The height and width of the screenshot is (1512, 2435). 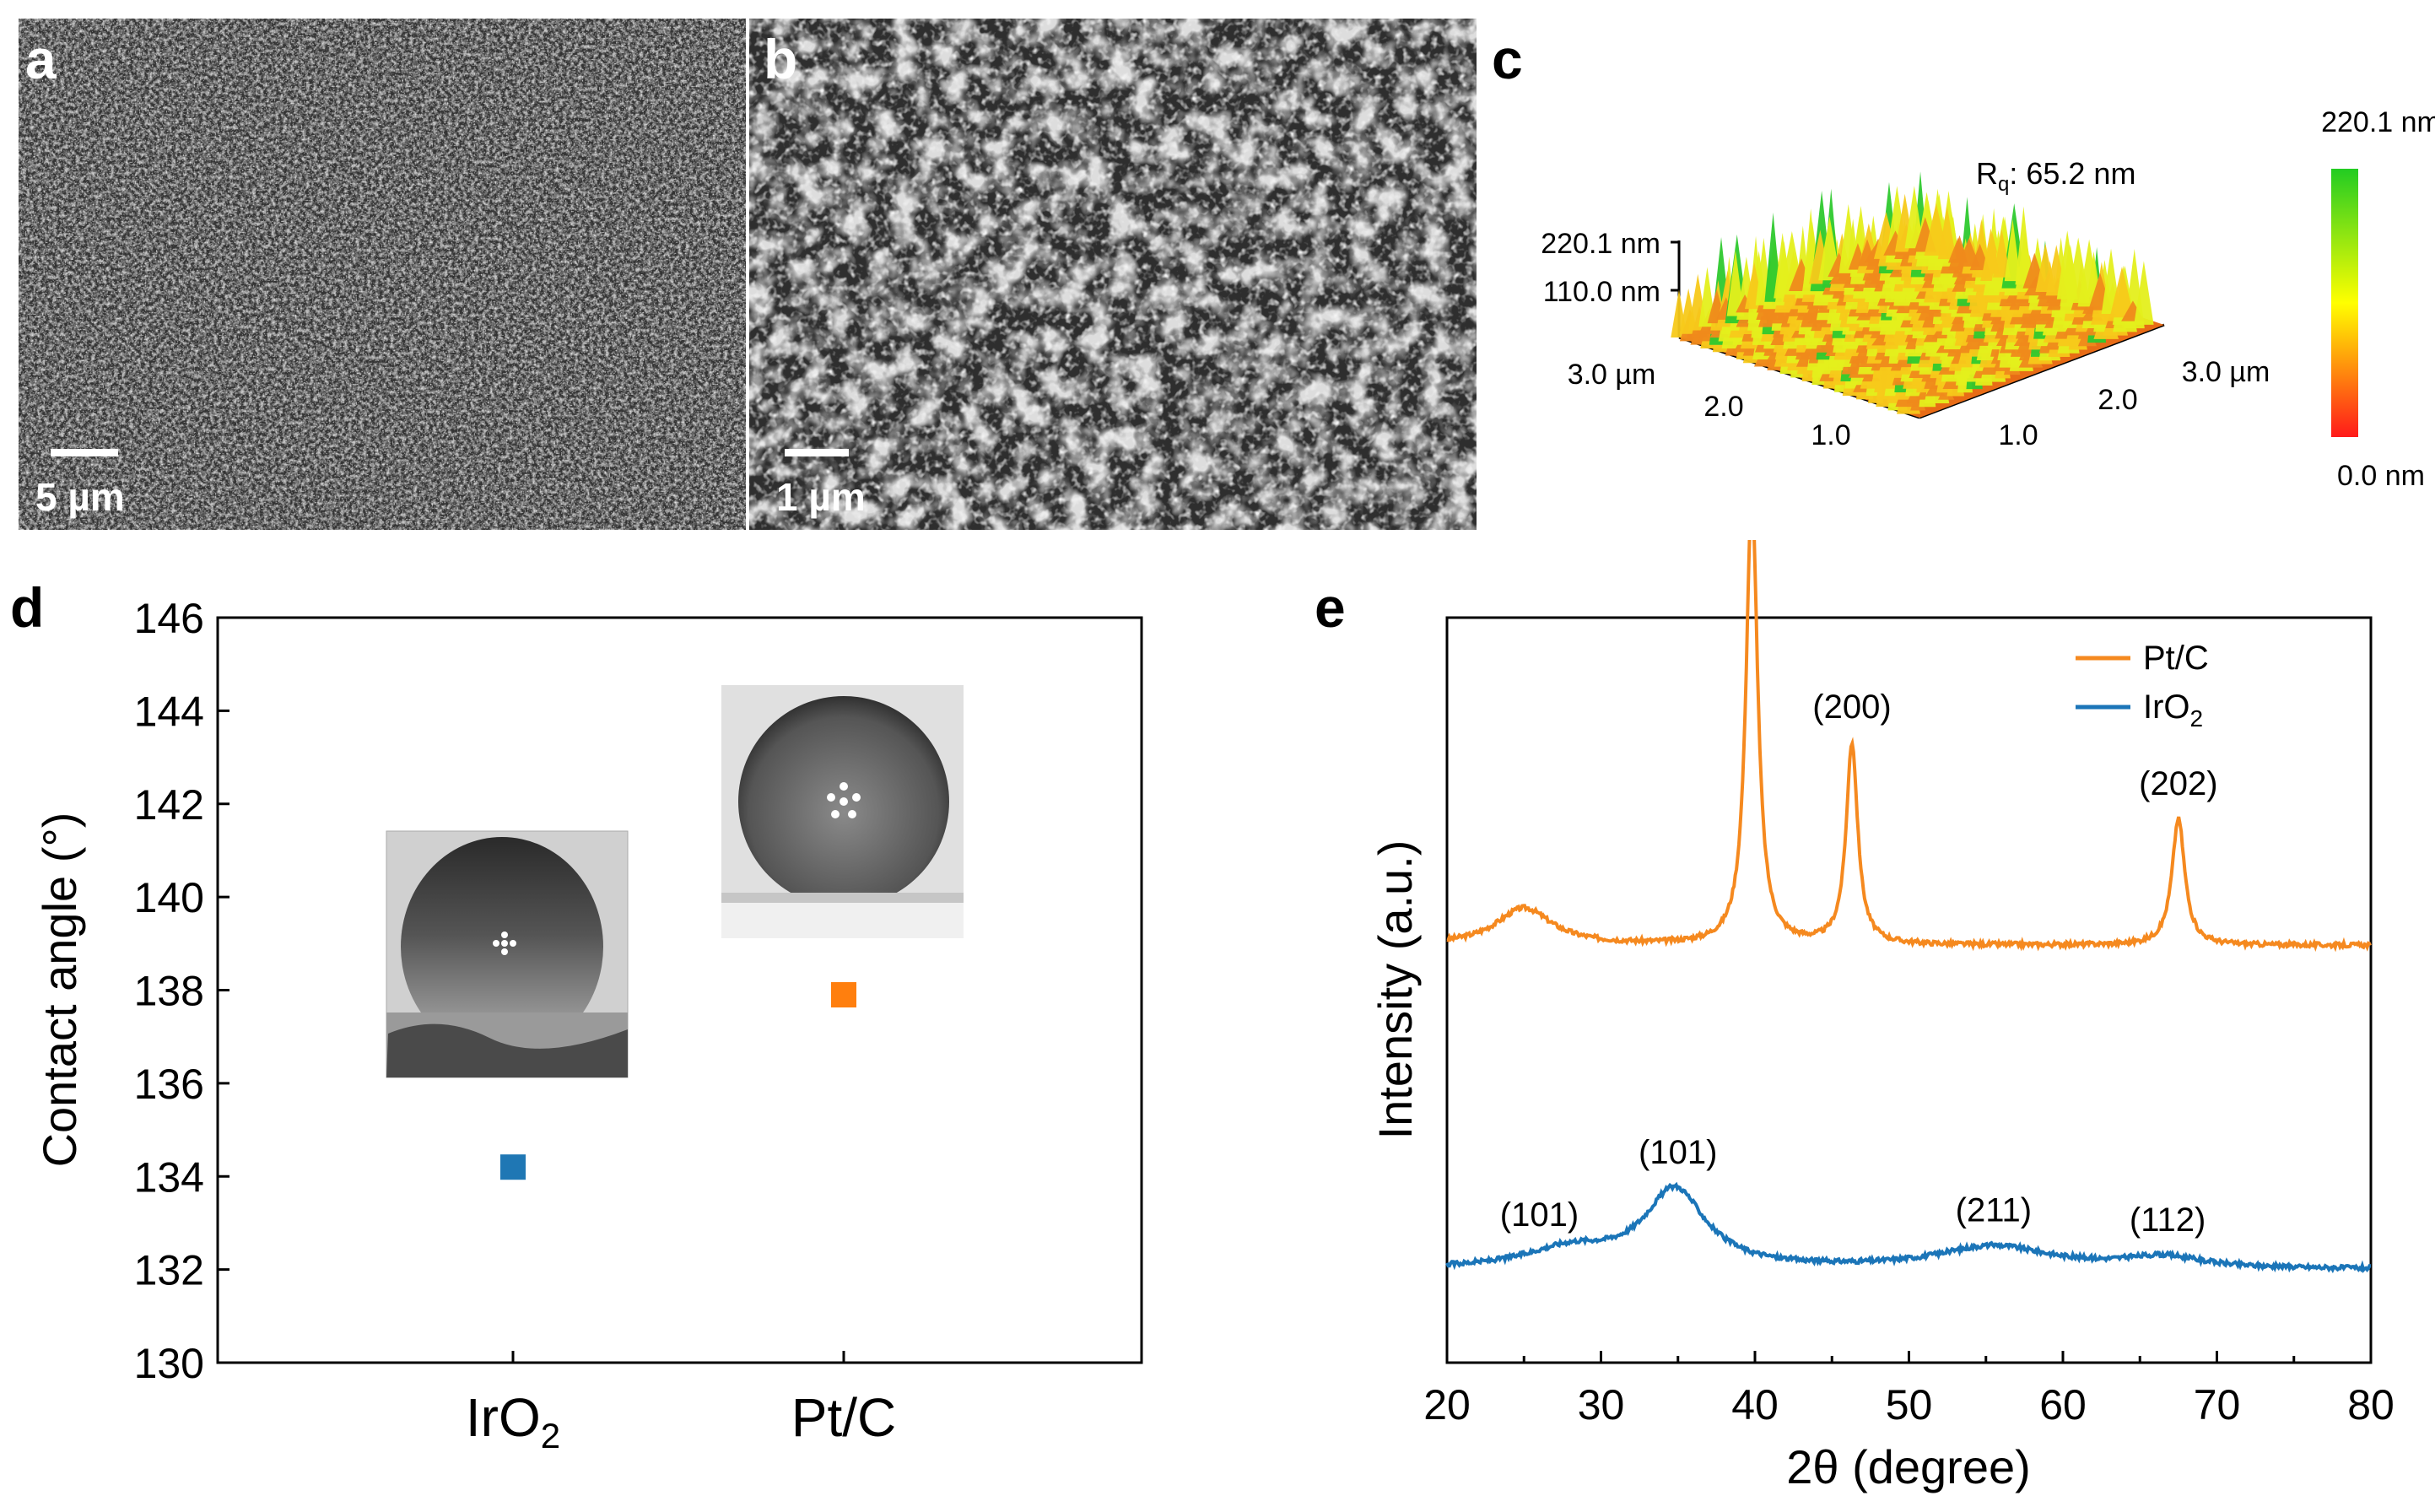 What do you see at coordinates (28, 607) in the screenshot?
I see `panel-letter-d: d` at bounding box center [28, 607].